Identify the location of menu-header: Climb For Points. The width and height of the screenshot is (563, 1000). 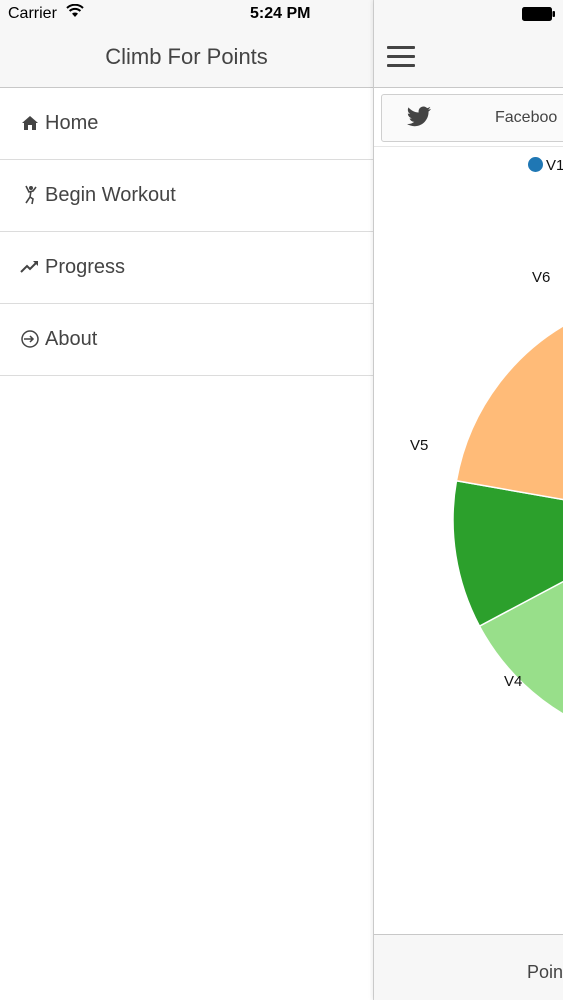
(186, 44).